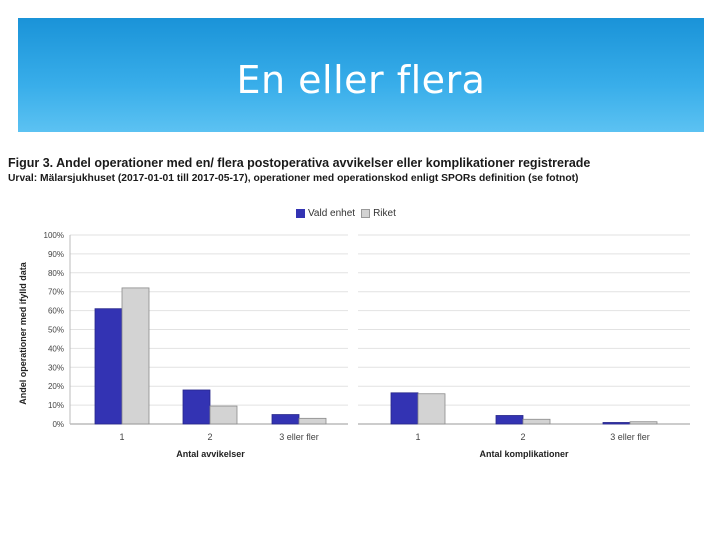 This screenshot has height=540, width=720. What do you see at coordinates (56, 386) in the screenshot?
I see `y-tick-label: 20%` at bounding box center [56, 386].